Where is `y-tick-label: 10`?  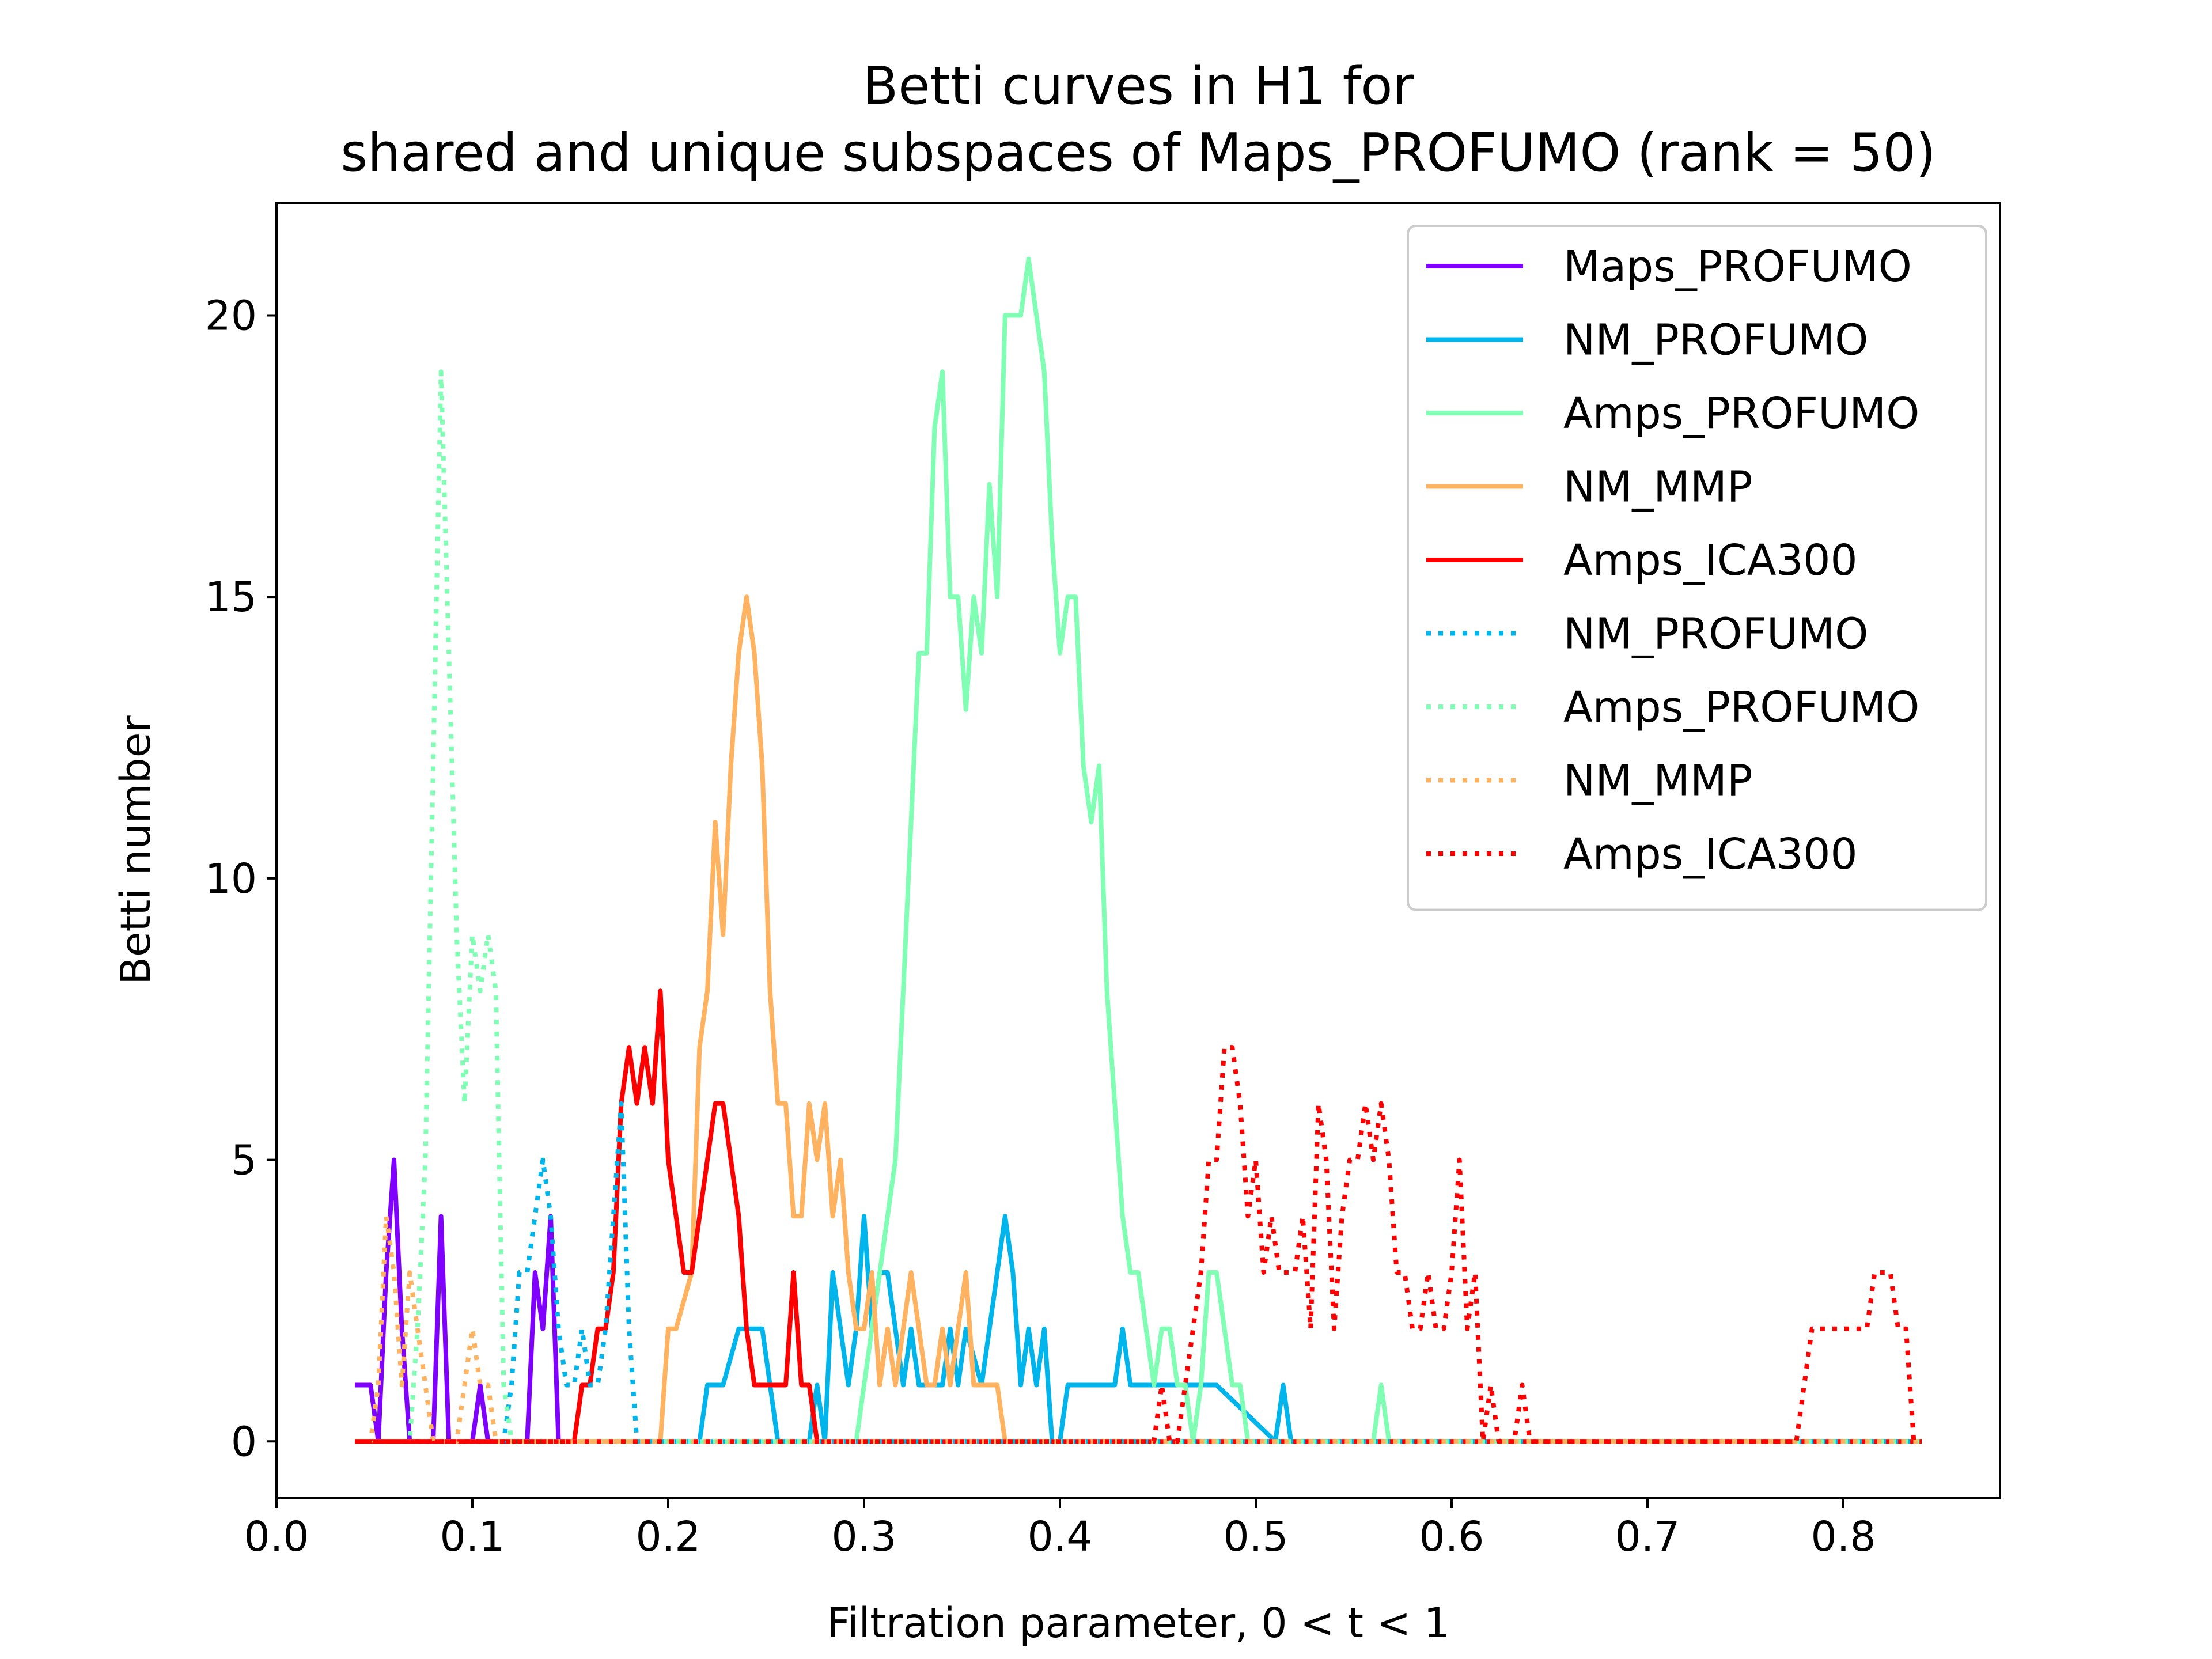 y-tick-label: 10 is located at coordinates (231, 879).